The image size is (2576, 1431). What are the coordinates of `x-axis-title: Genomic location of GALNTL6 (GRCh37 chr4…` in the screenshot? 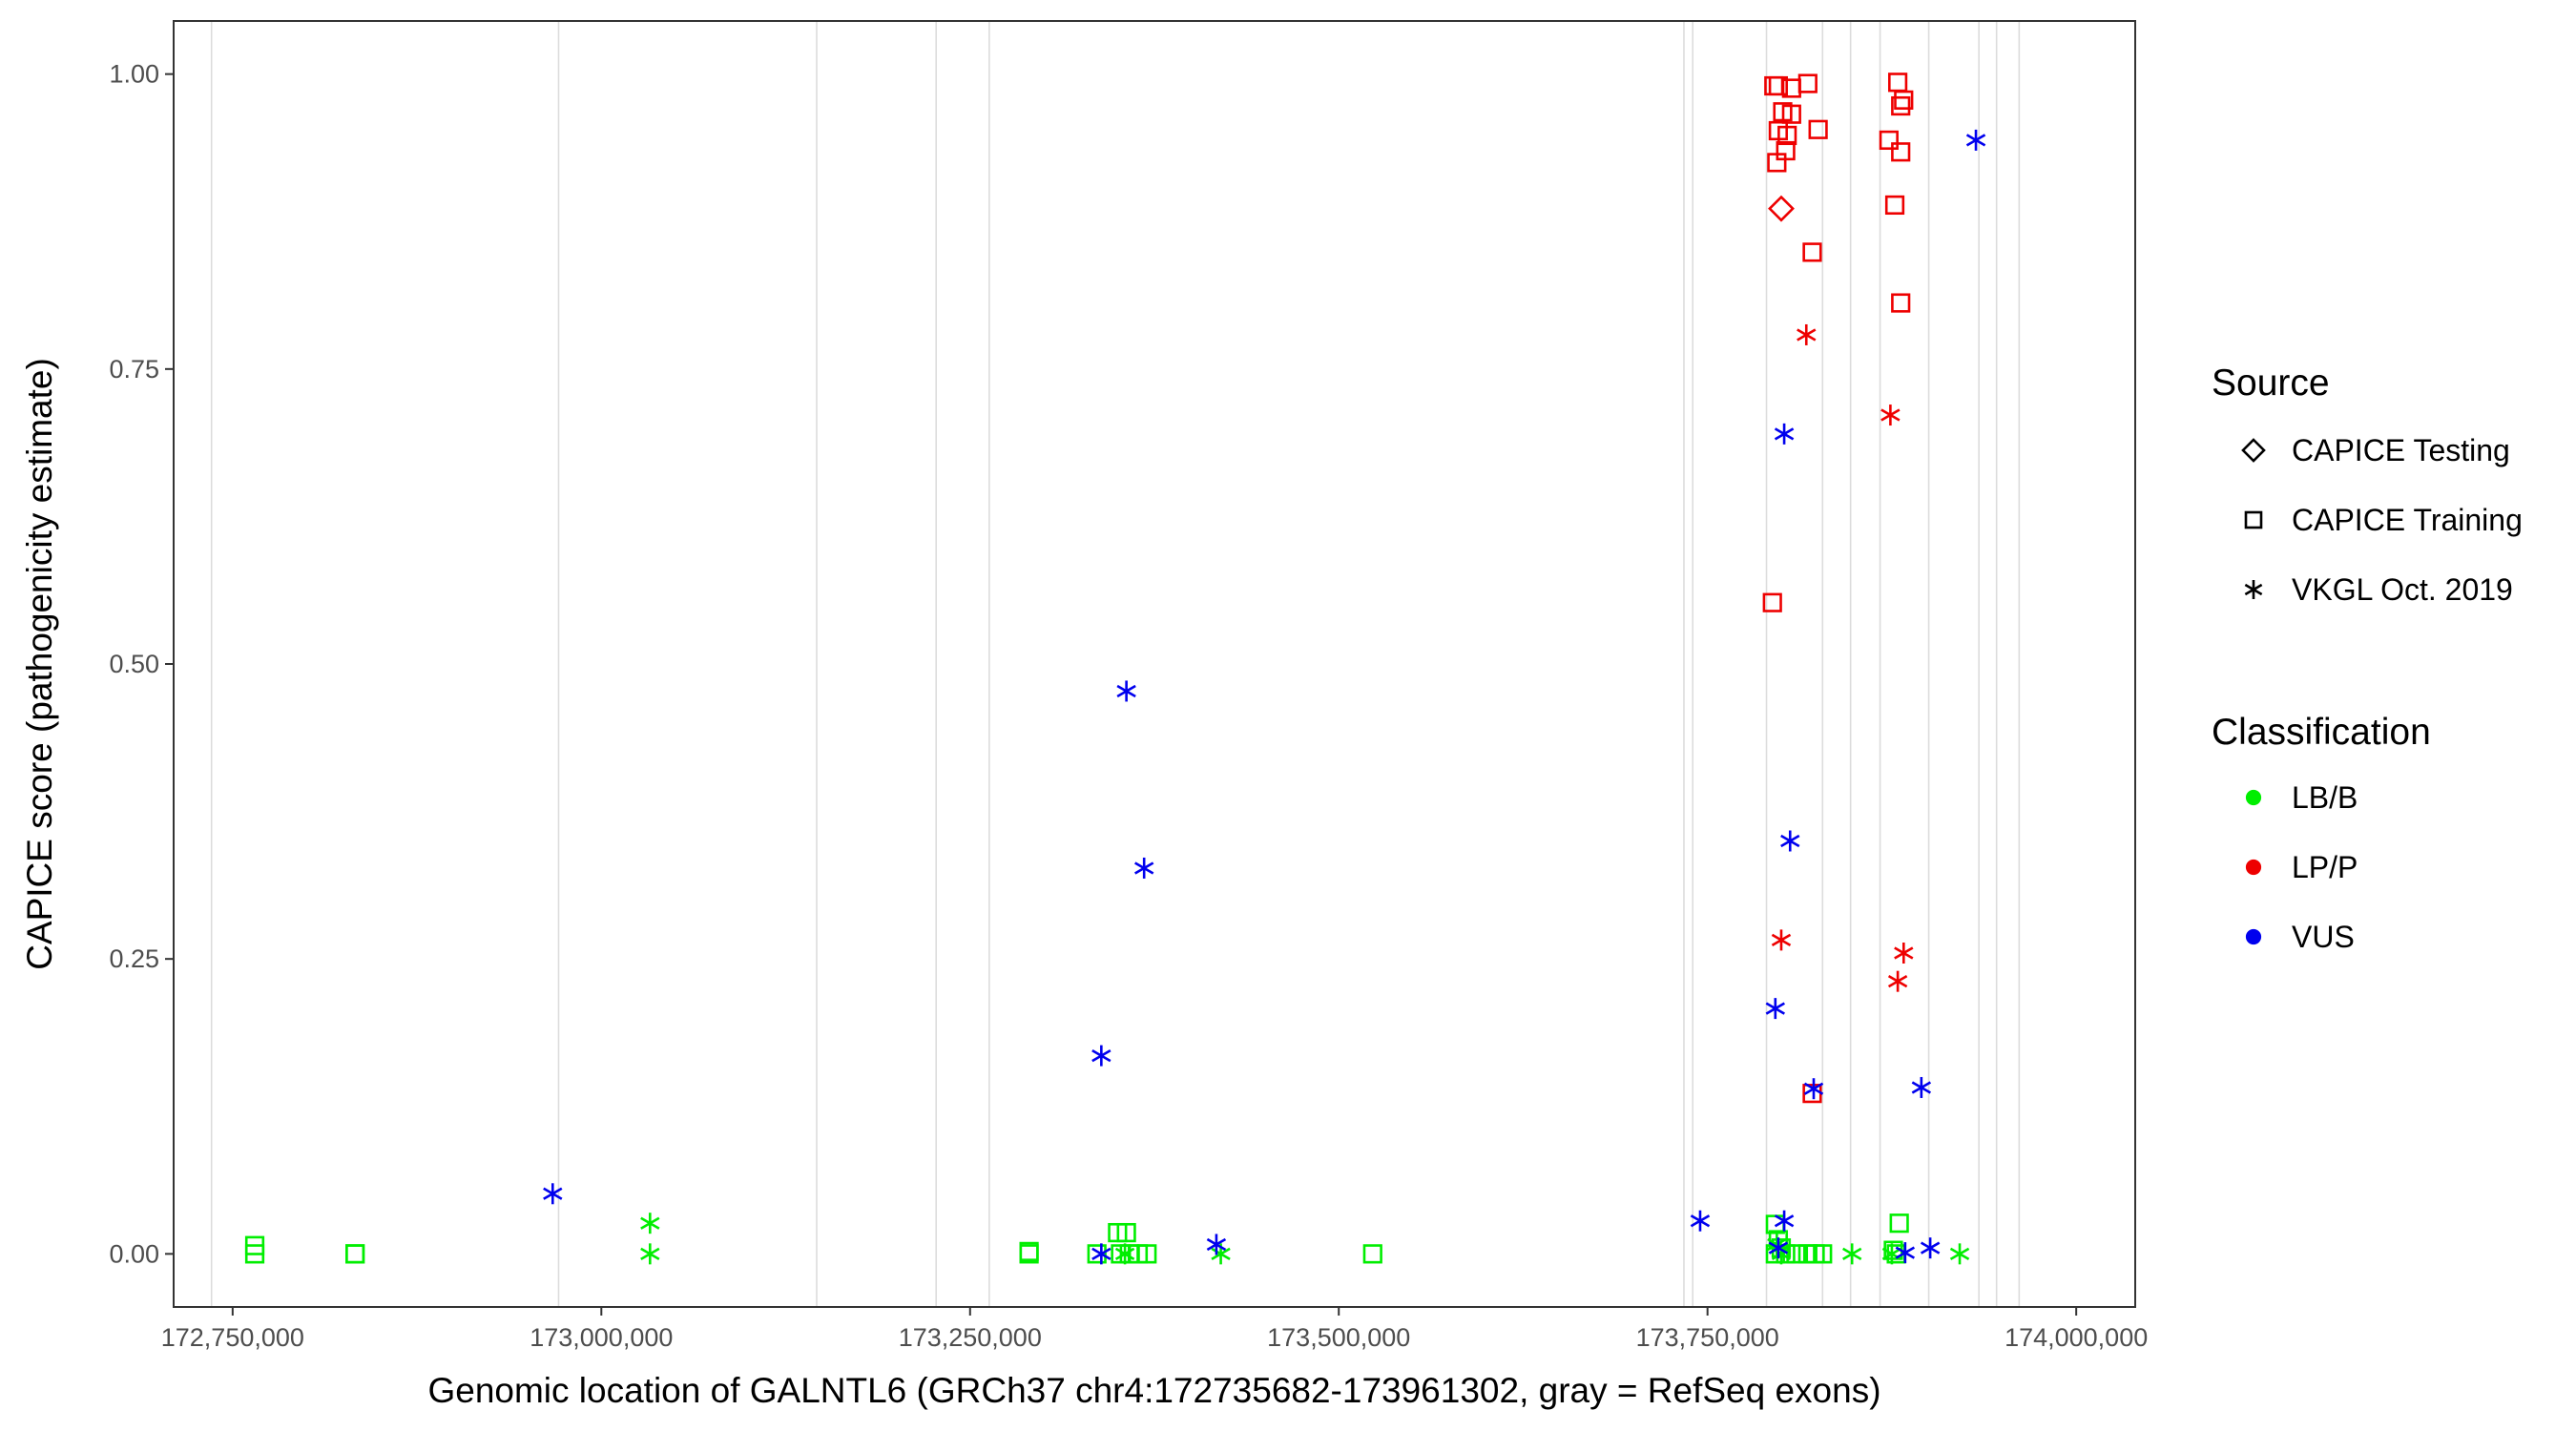 It's located at (1153, 1390).